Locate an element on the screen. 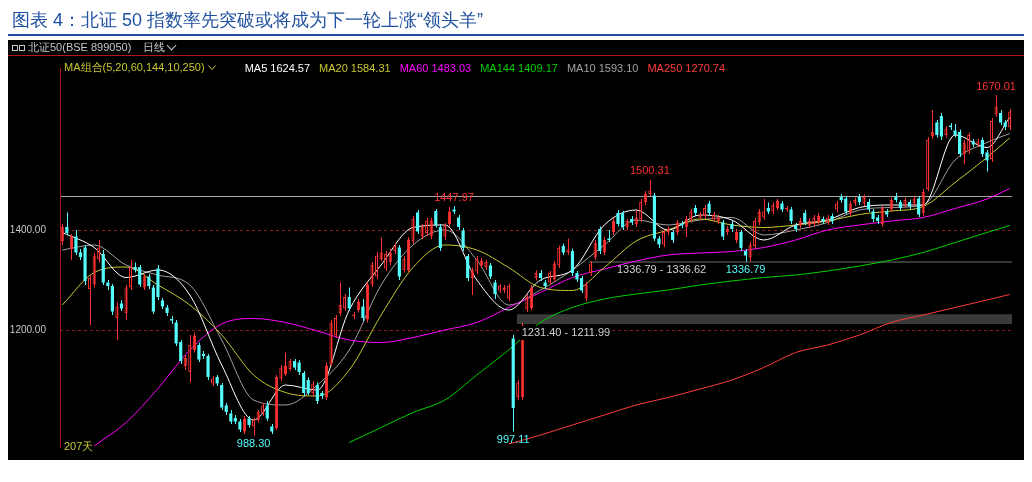  annotation: 997.11 is located at coordinates (513, 438).